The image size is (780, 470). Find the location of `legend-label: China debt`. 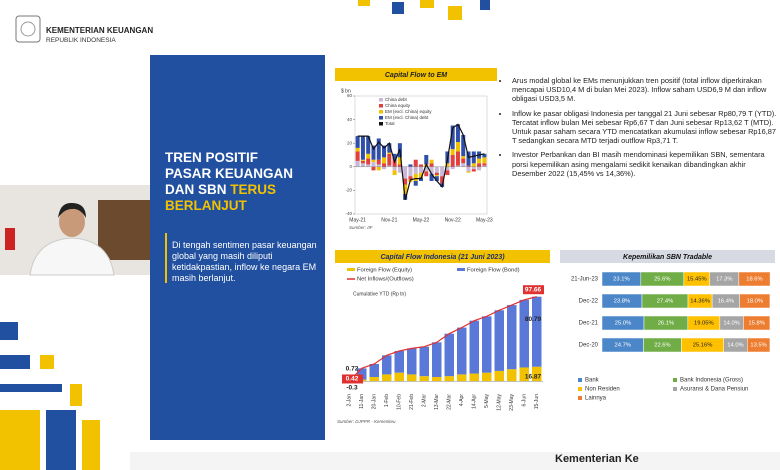

legend-label: China debt is located at coordinates (396, 99).